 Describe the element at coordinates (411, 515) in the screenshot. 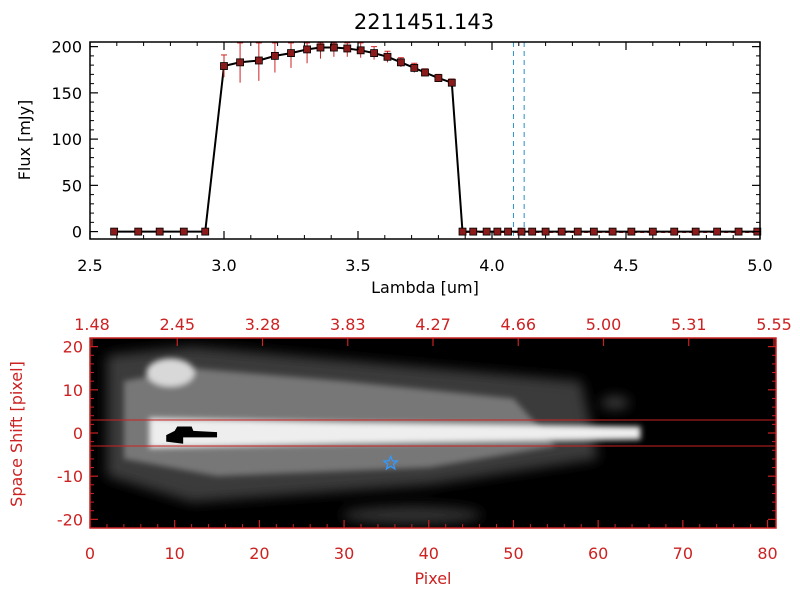

I see `lower-blob` at that location.